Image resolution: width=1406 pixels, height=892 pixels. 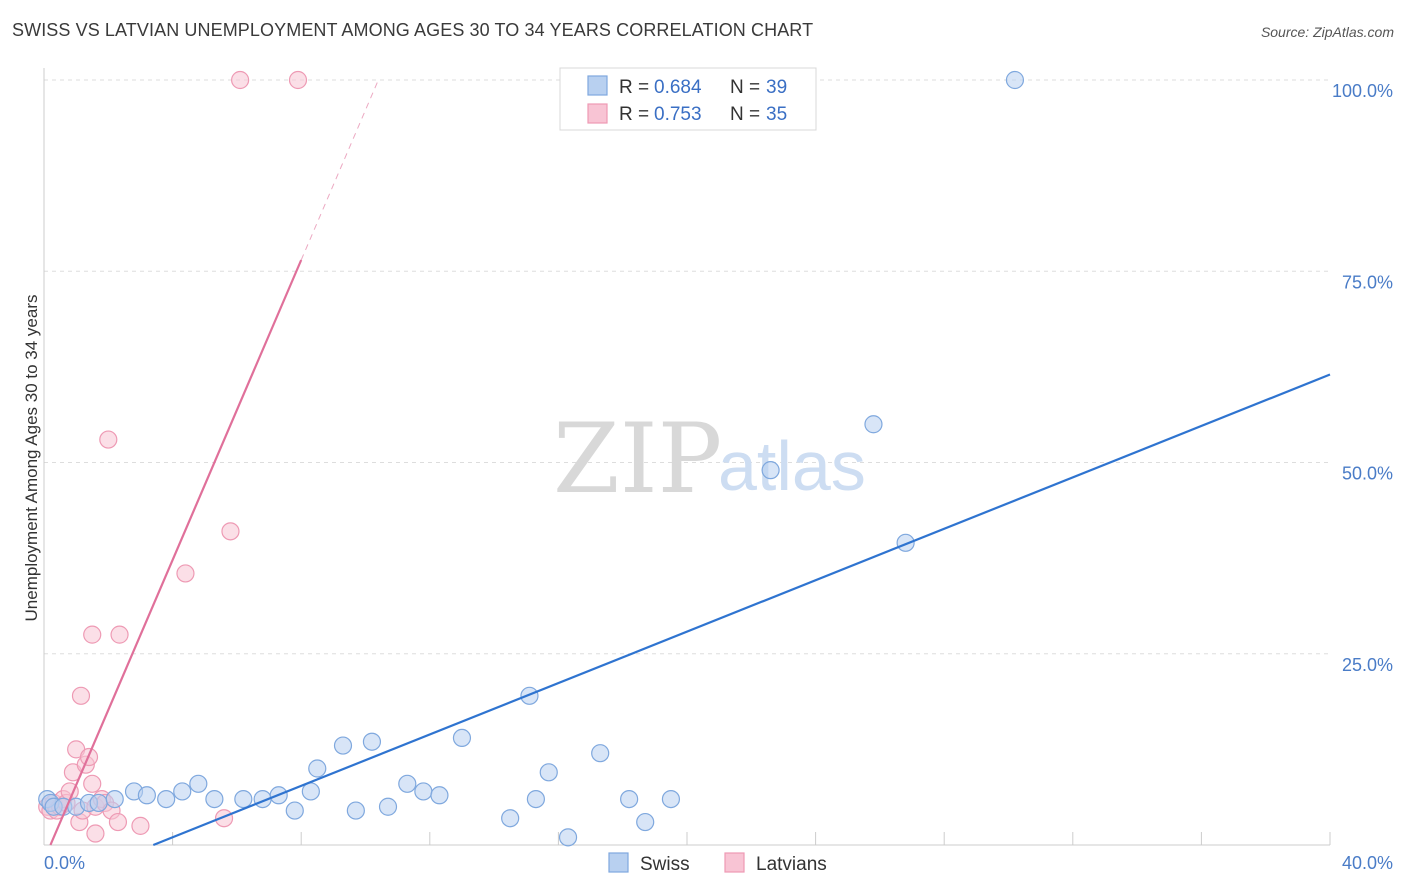 I want to click on y-tick-label-3: 100.0%, so click(x=1362, y=91).